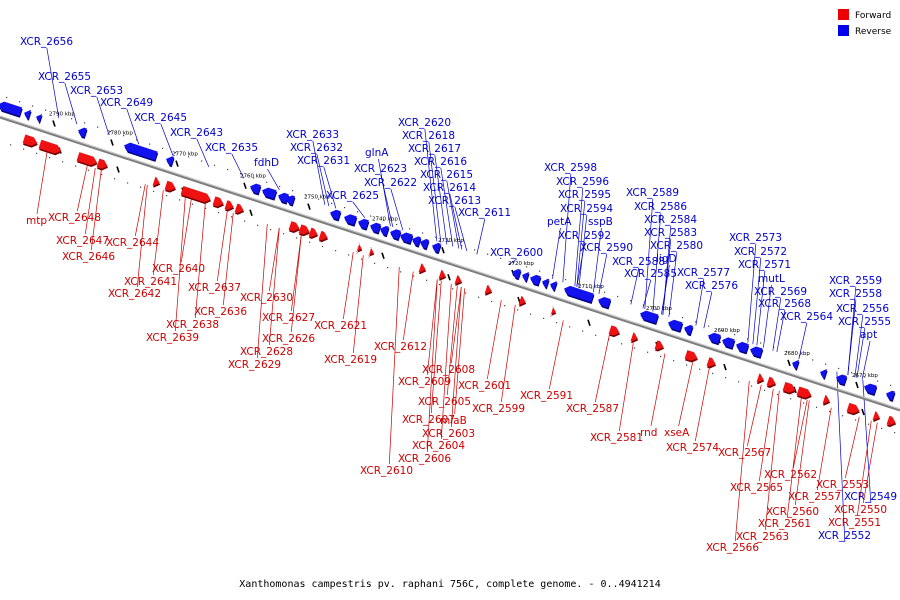  Describe the element at coordinates (870, 497) in the screenshot. I see `reverse-gene-label: XCR_2549` at that location.